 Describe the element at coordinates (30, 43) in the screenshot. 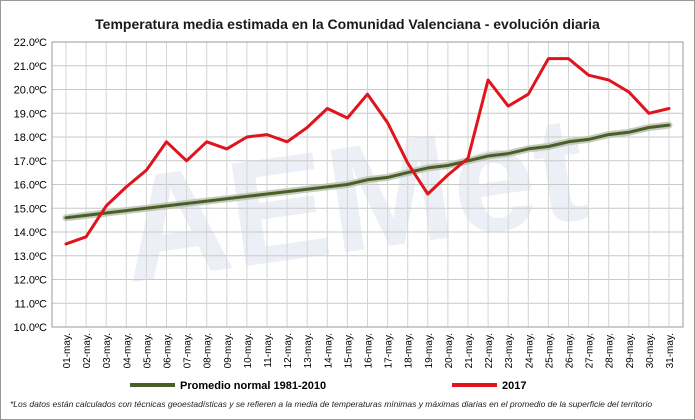

I see `y-tick-label: 22.0ºC` at that location.